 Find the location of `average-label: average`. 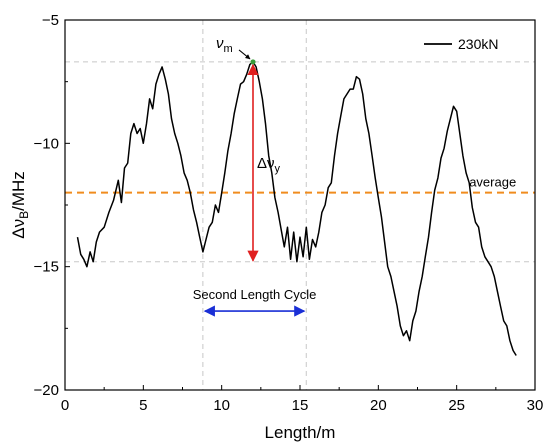

average-label: average is located at coordinates (492, 182).